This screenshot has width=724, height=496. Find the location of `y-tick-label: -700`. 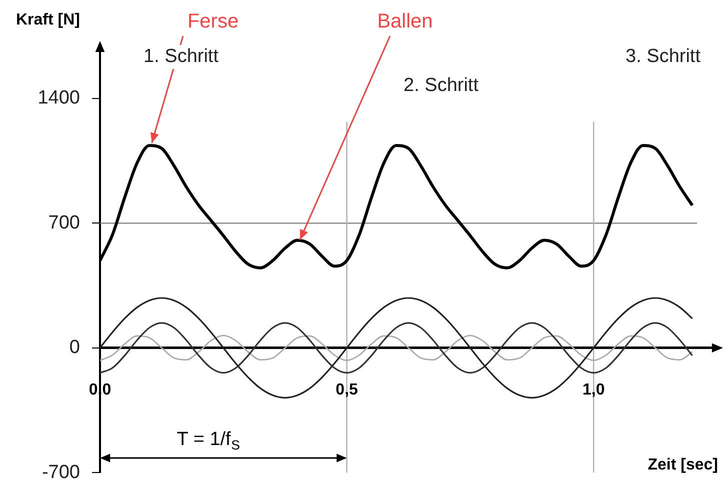

y-tick-label: -700 is located at coordinates (61, 472).